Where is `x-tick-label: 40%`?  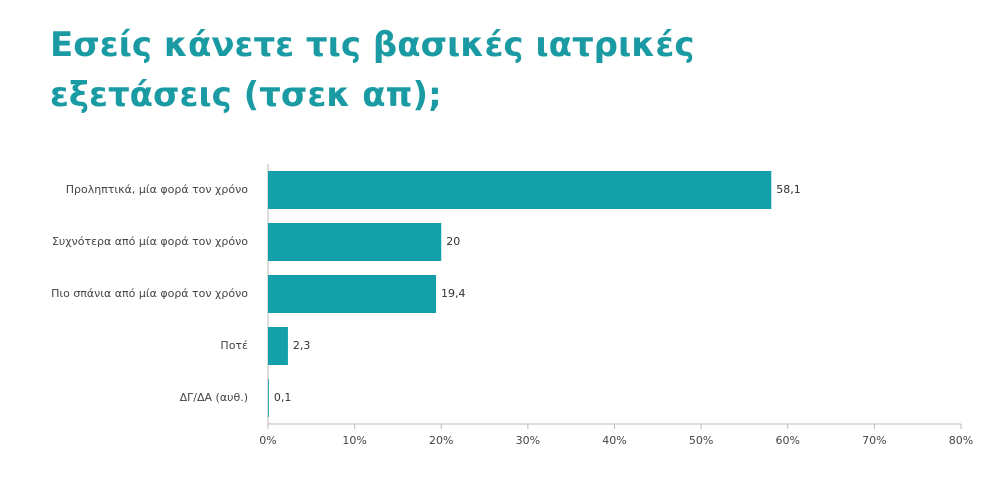
x-tick-label: 40% is located at coordinates (614, 440).